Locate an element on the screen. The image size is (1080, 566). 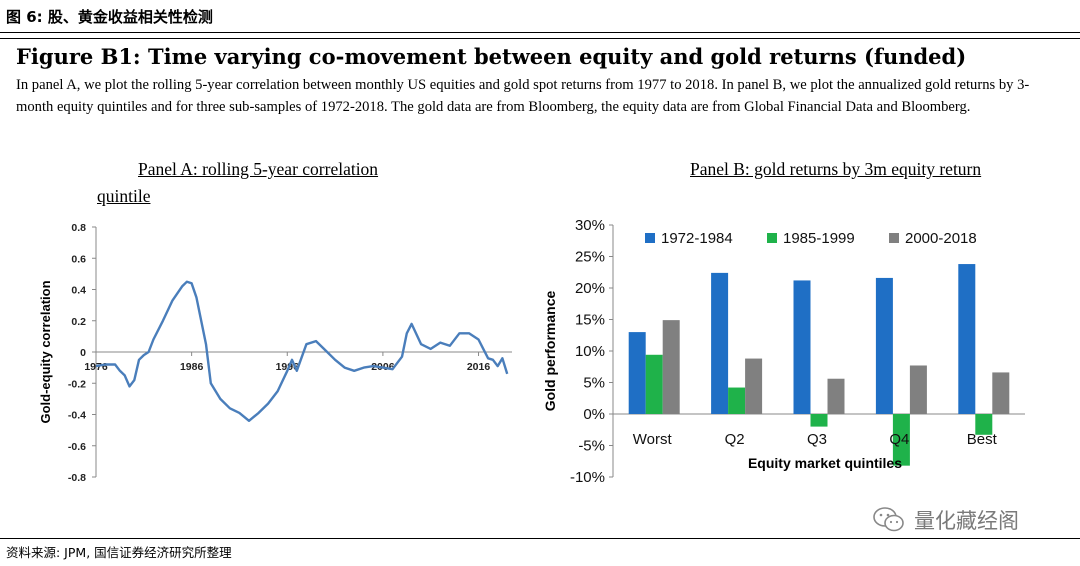
watermark: 量化藏经阁 is located at coordinates (945, 520).